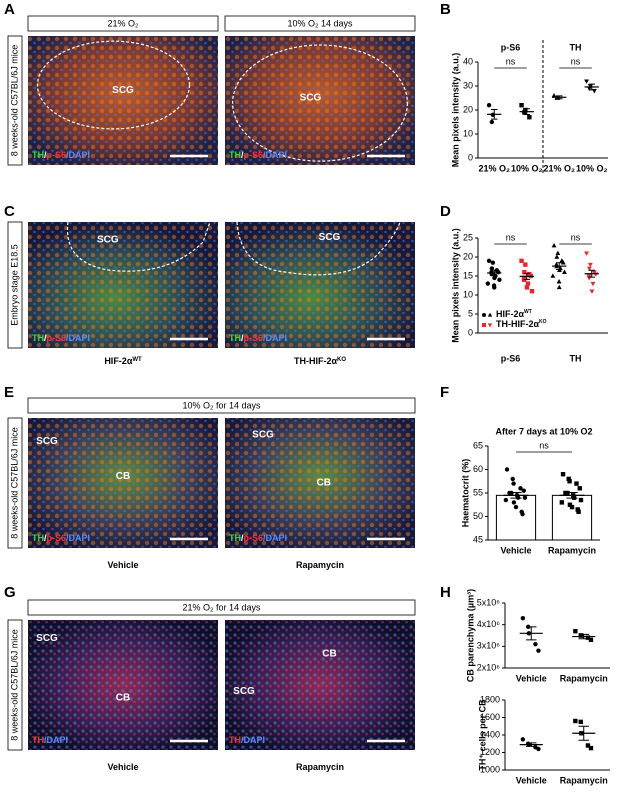  I want to click on y-tick-label: 15, so click(468, 275).